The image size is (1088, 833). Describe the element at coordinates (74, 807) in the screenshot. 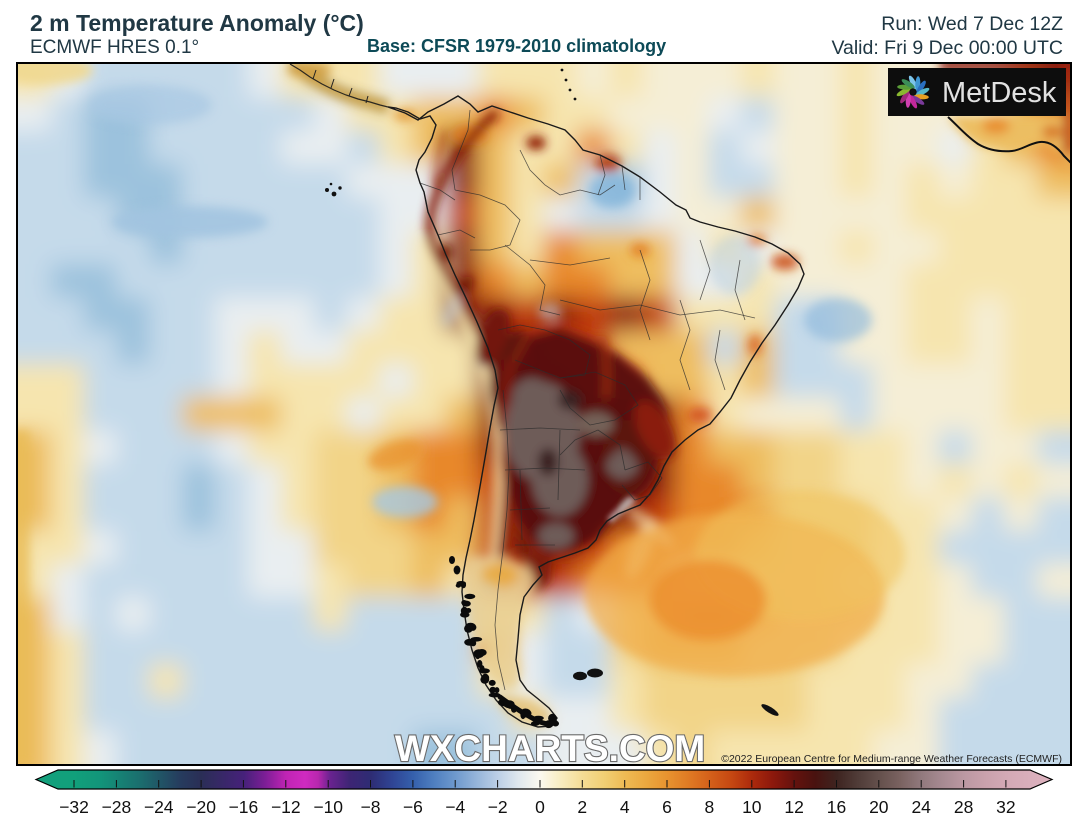

I see `svg-text: −32` at that location.